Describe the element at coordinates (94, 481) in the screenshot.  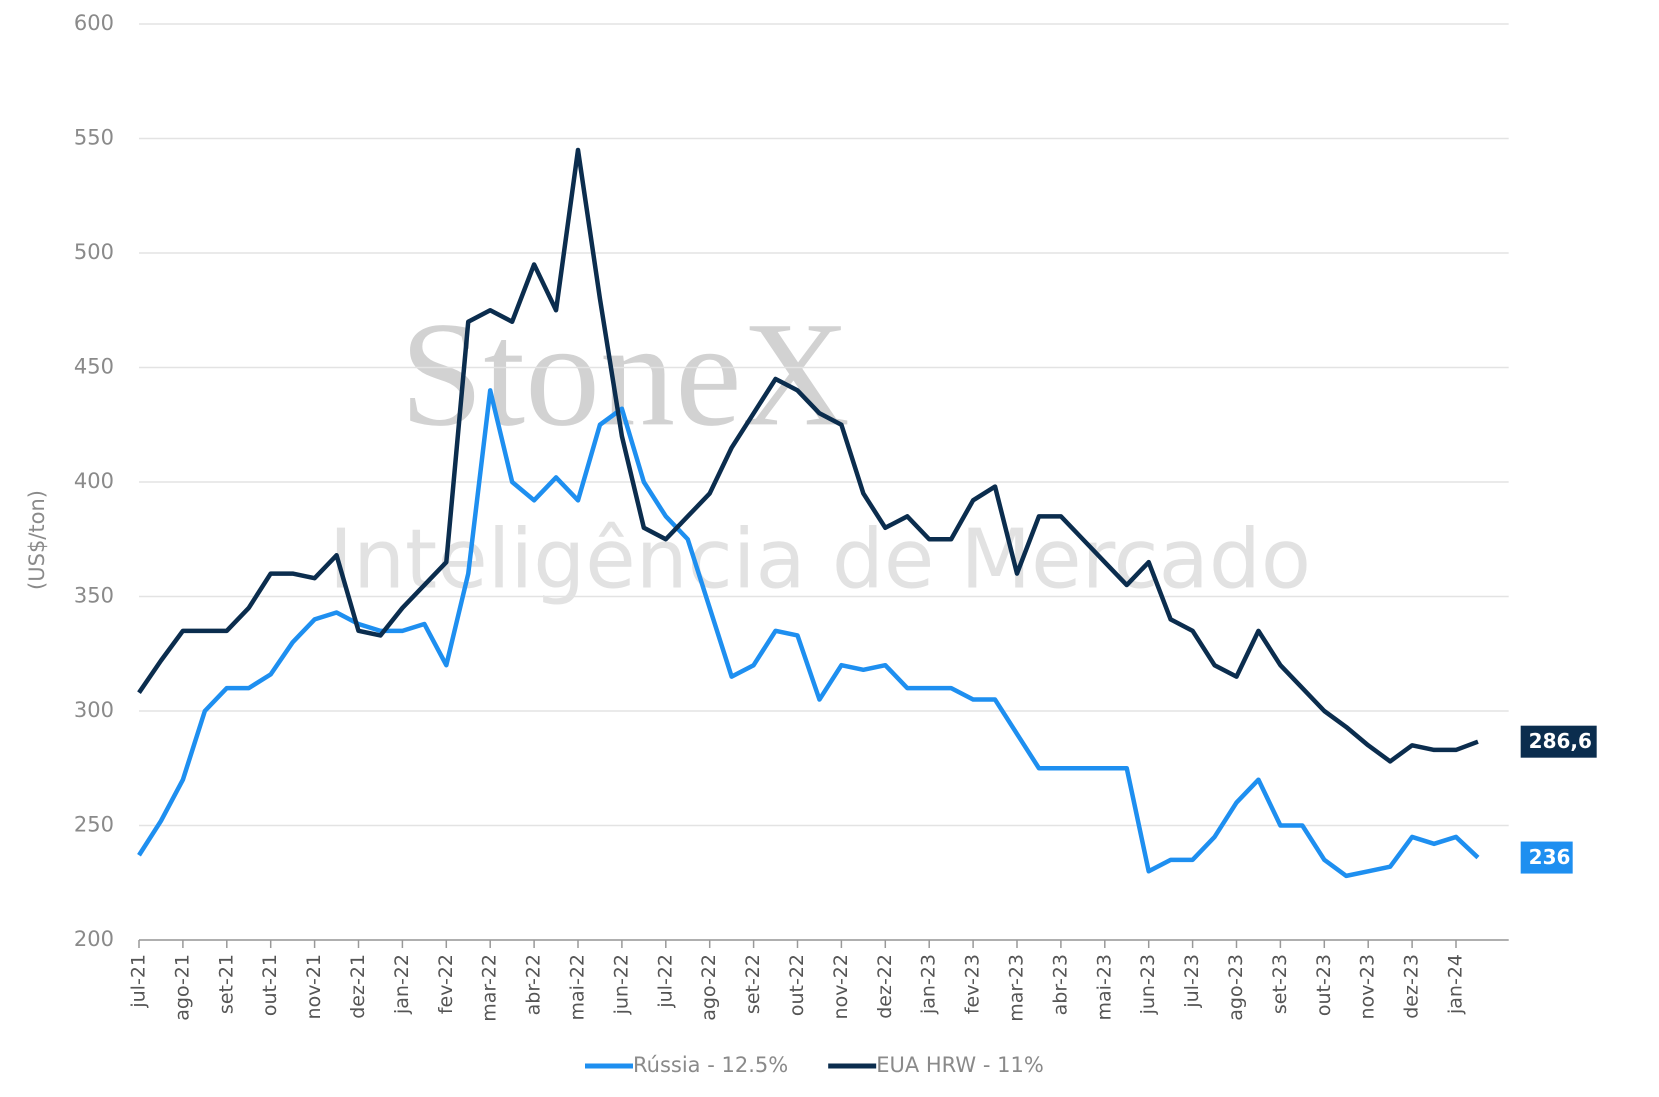
I see `y-tick-label: 400` at that location.